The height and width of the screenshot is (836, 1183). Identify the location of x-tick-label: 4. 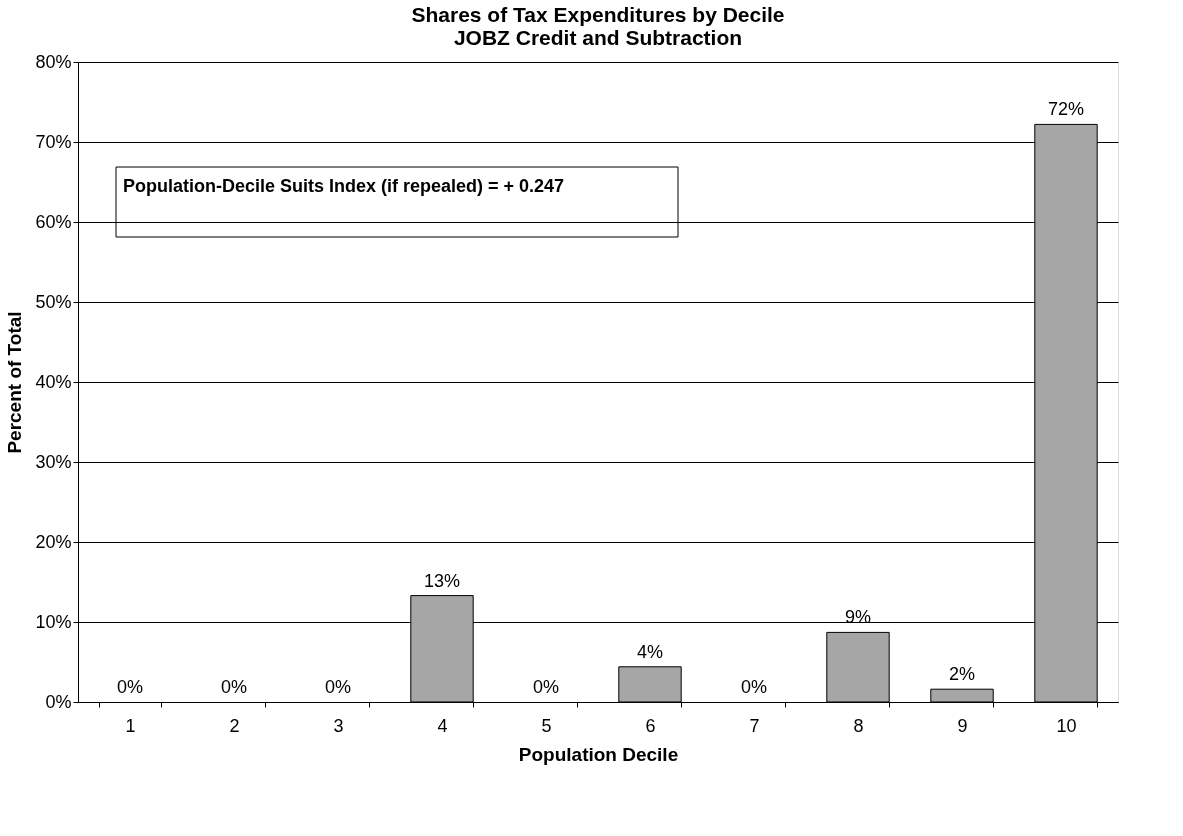
(442, 725).